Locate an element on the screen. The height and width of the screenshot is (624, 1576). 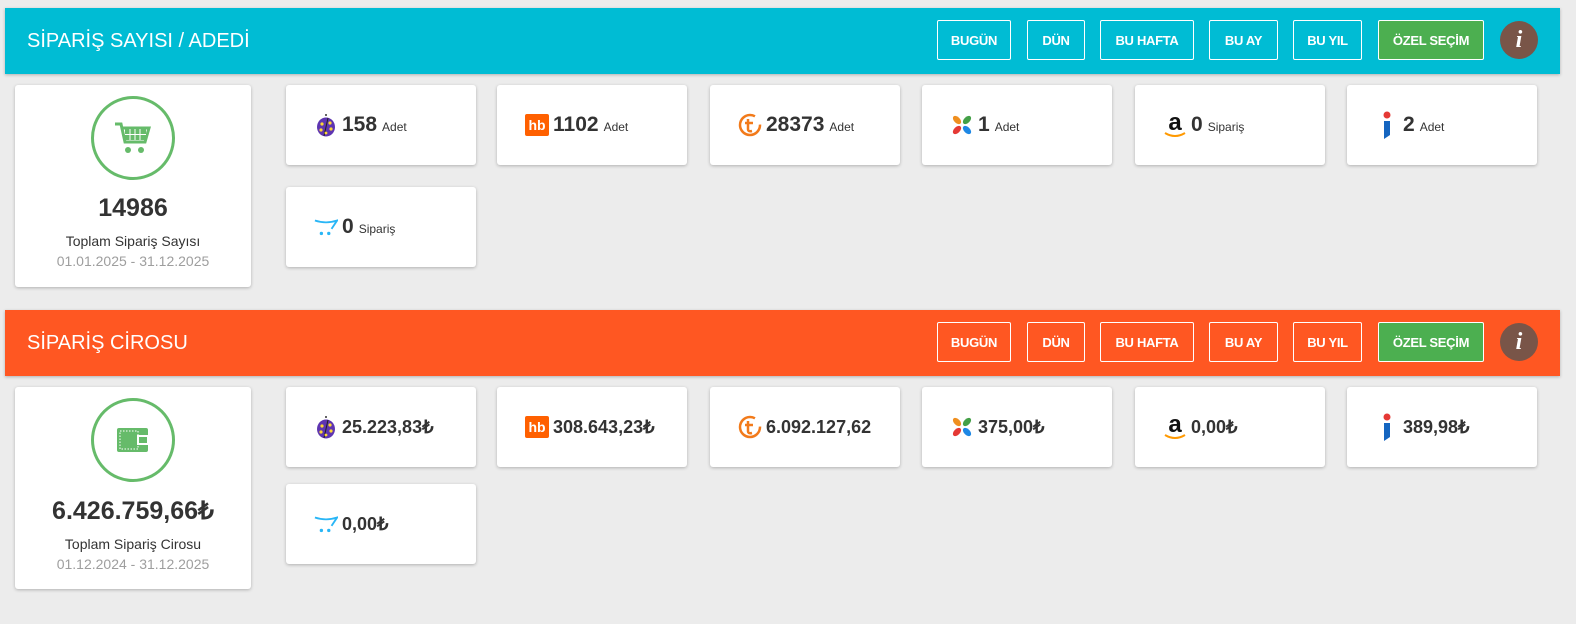
marketplace-card: 375,00₺ is located at coordinates (1017, 427).